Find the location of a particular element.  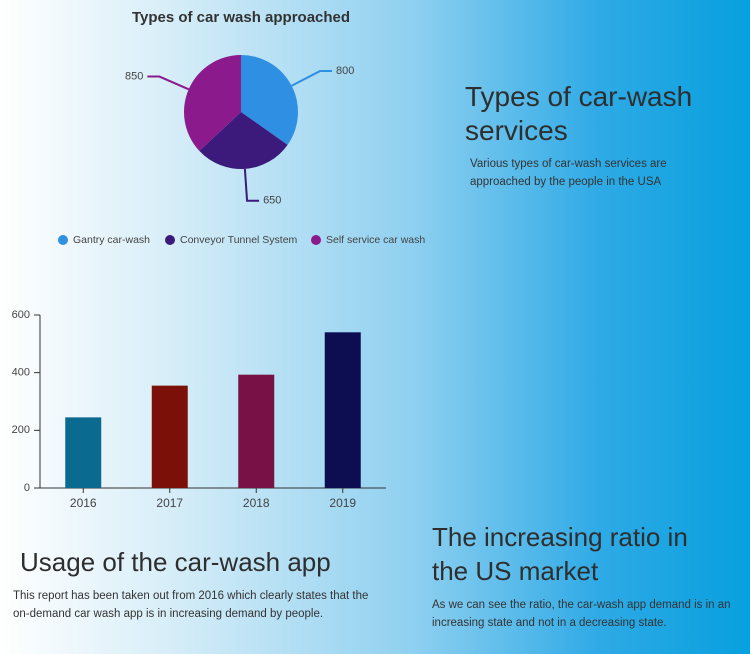

x-tick-label: 2018 is located at coordinates (256, 503).